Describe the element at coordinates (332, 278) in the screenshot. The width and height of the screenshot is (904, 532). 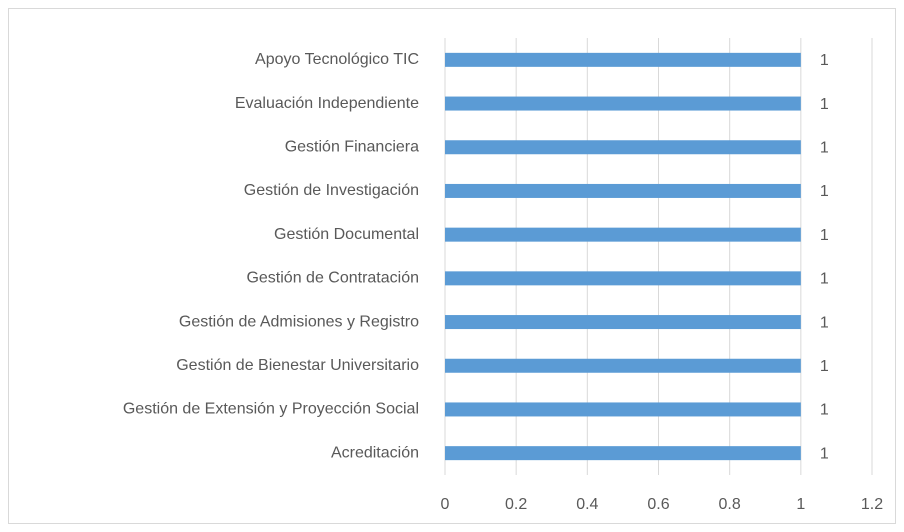
I see `y-tick-label: Gestión de Contratación` at that location.